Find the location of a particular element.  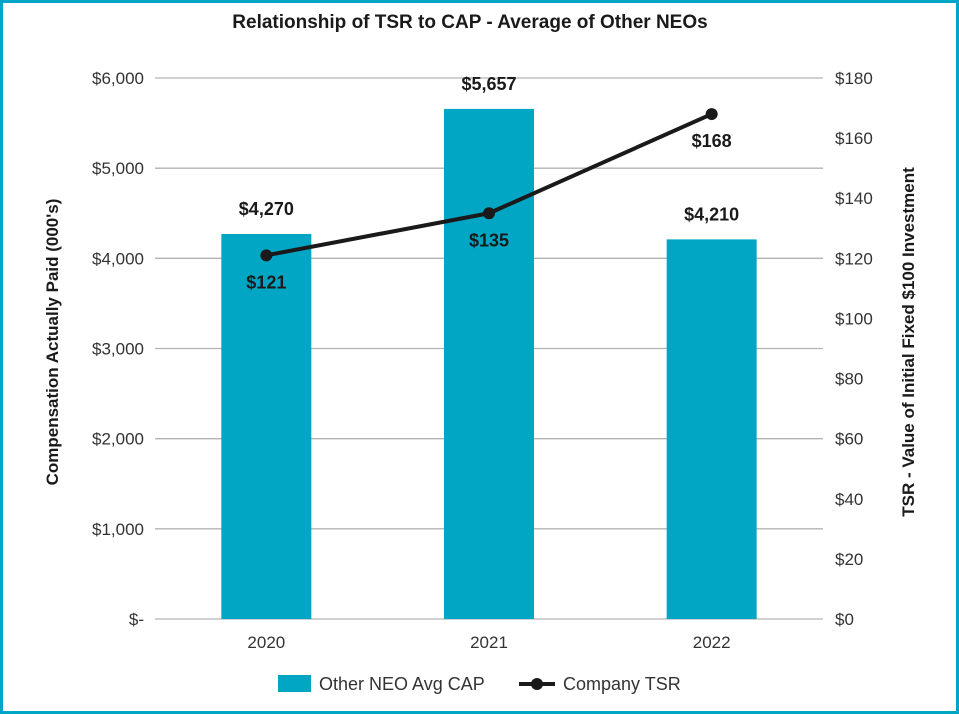

x-tick-label: 2020 is located at coordinates (266, 642).